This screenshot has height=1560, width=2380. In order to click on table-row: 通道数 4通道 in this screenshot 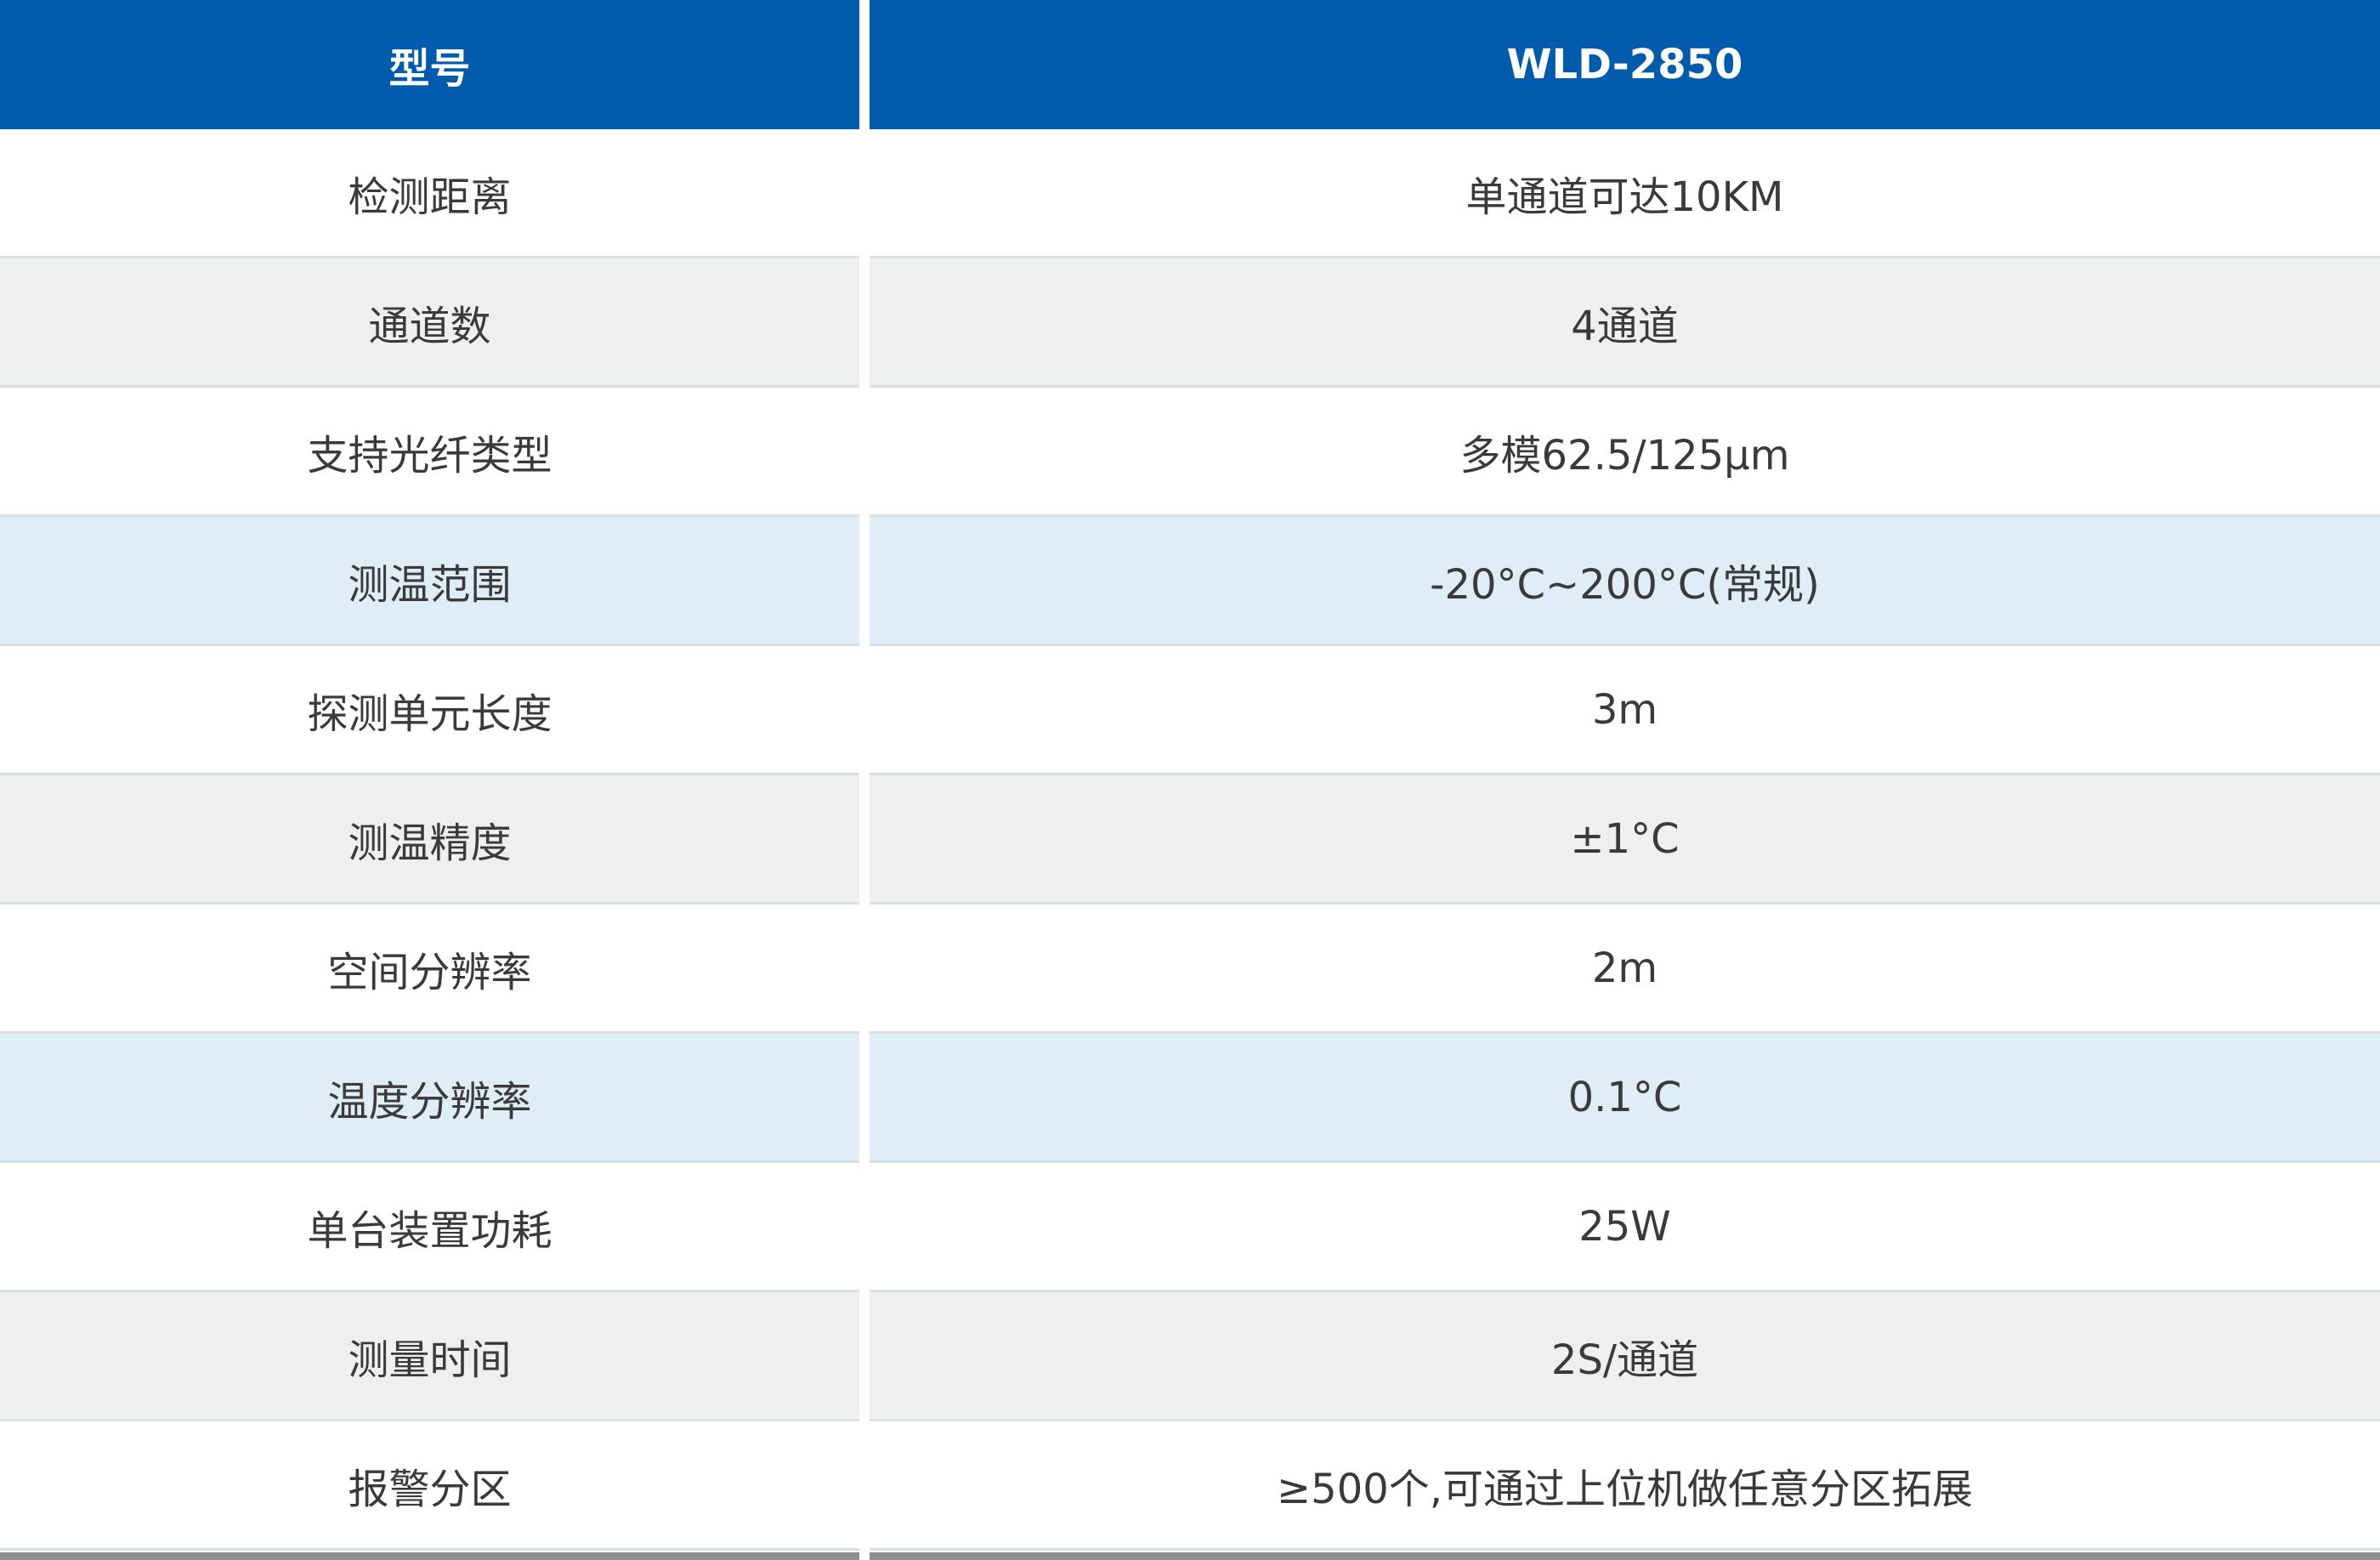, I will do `click(1190, 323)`.